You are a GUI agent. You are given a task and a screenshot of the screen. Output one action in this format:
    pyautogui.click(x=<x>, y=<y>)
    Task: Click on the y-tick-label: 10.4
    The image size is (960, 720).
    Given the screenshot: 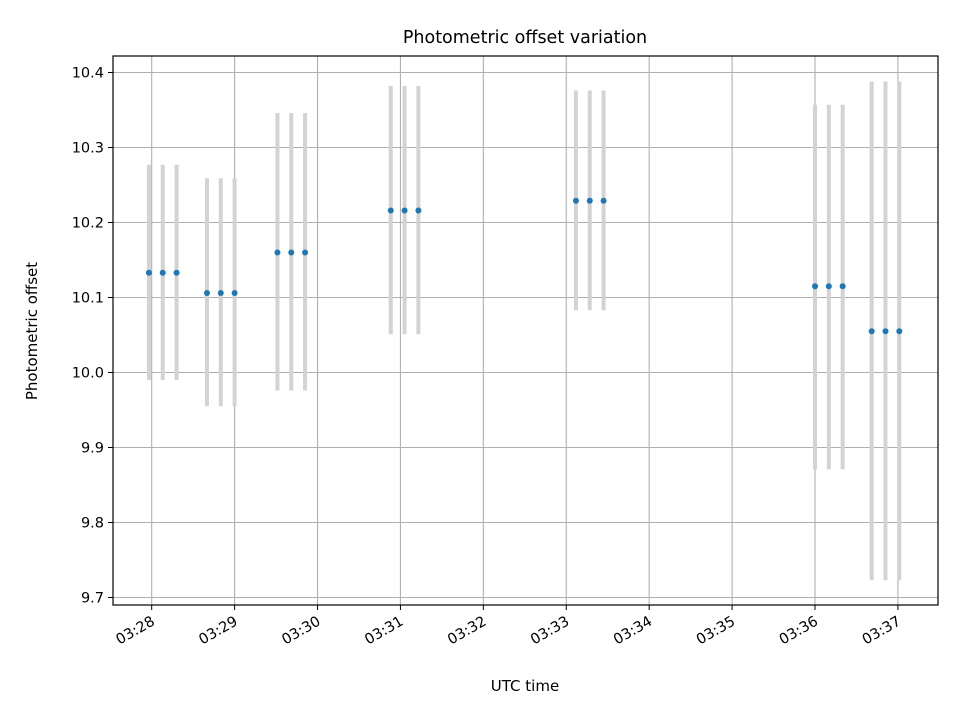 What is the action you would take?
    pyautogui.click(x=88, y=74)
    